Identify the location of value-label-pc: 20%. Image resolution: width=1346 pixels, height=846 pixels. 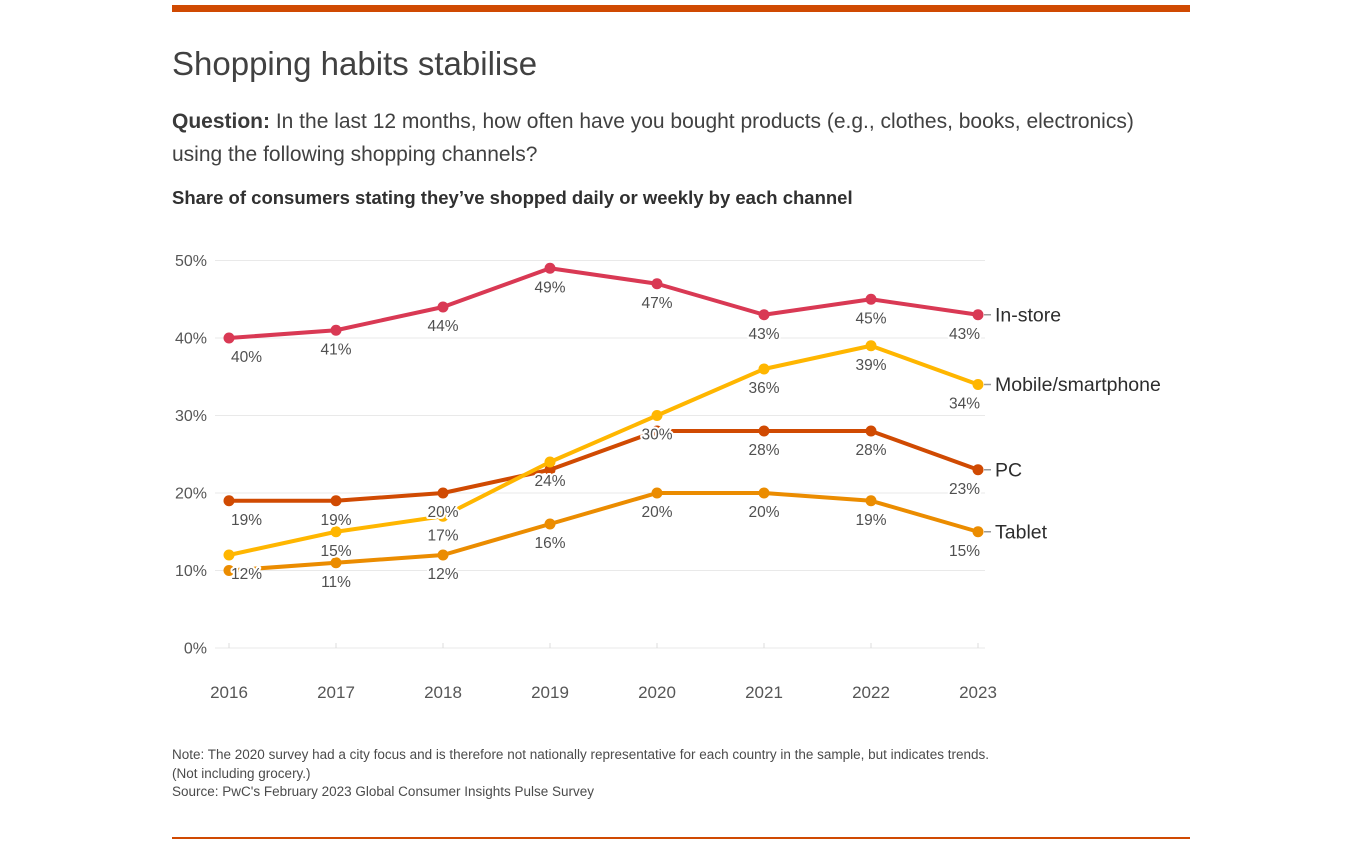
(442, 512).